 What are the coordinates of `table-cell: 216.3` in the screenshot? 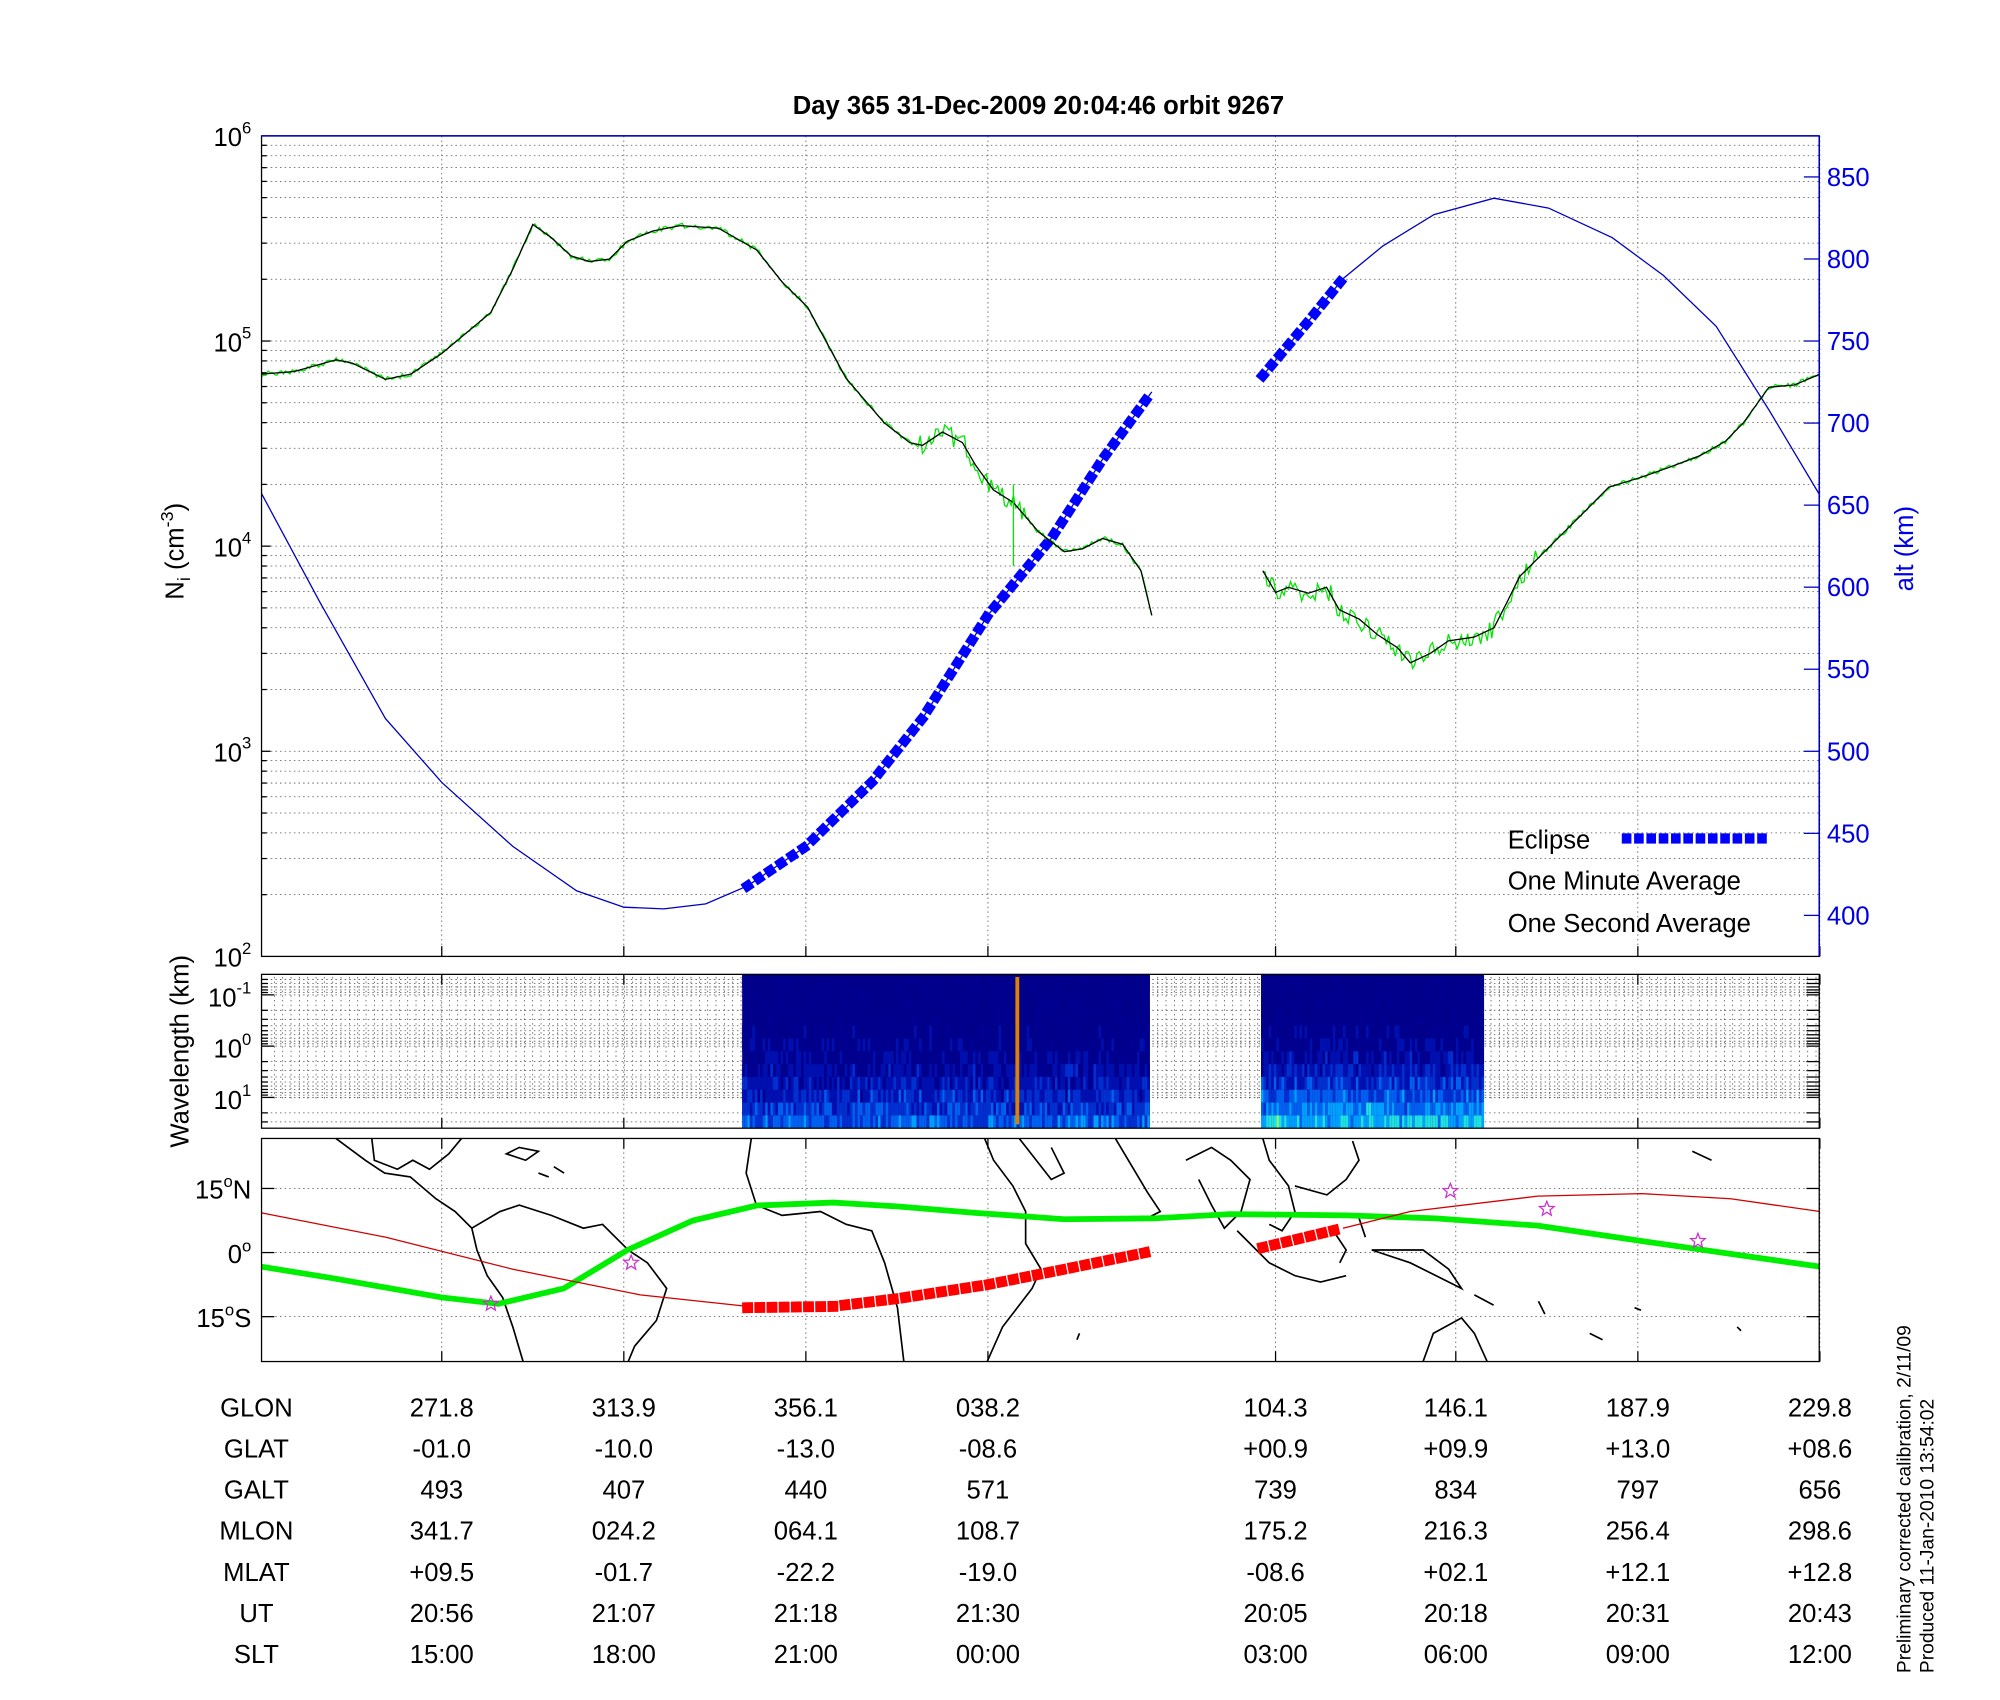 It's located at (1456, 1532).